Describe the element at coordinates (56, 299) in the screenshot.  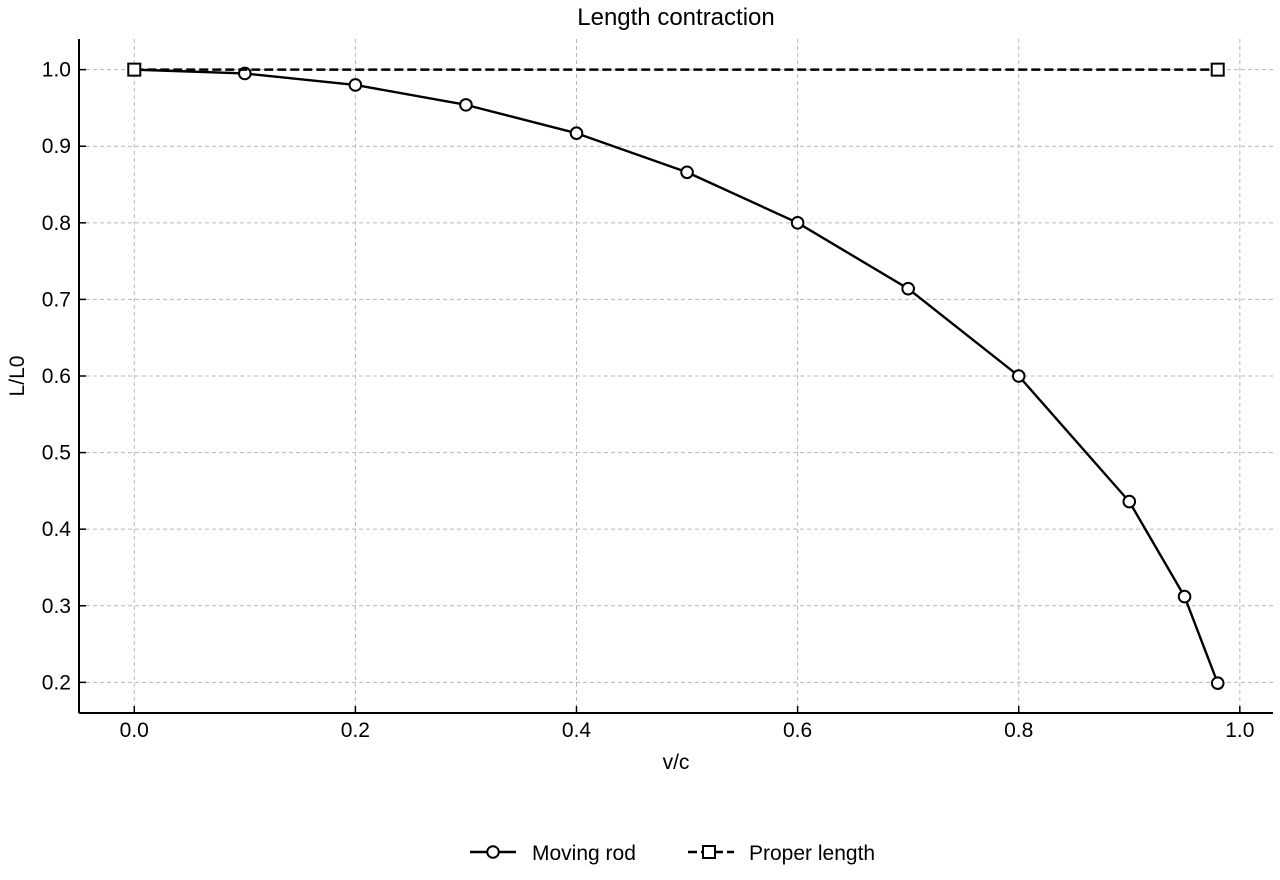
I see `y-tick-label: 0.7` at that location.